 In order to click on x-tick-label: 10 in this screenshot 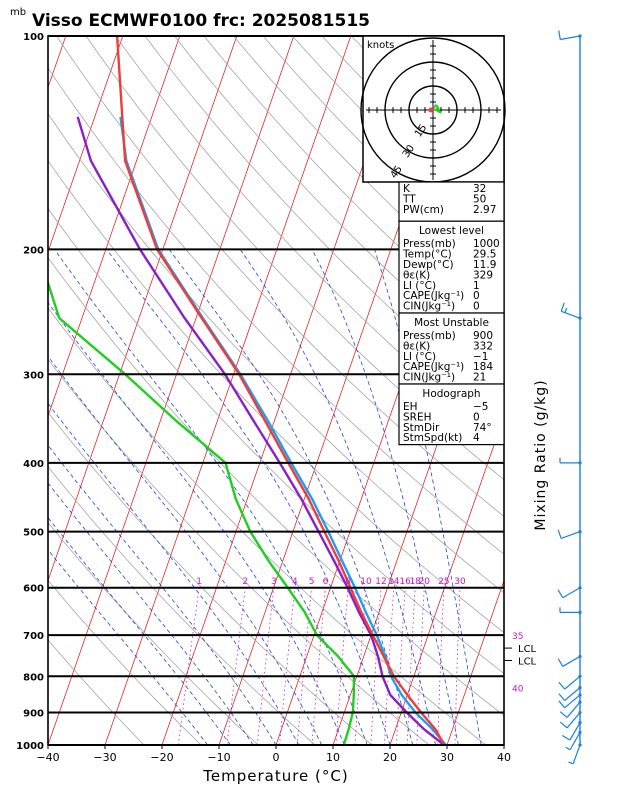, I will do `click(333, 757)`.